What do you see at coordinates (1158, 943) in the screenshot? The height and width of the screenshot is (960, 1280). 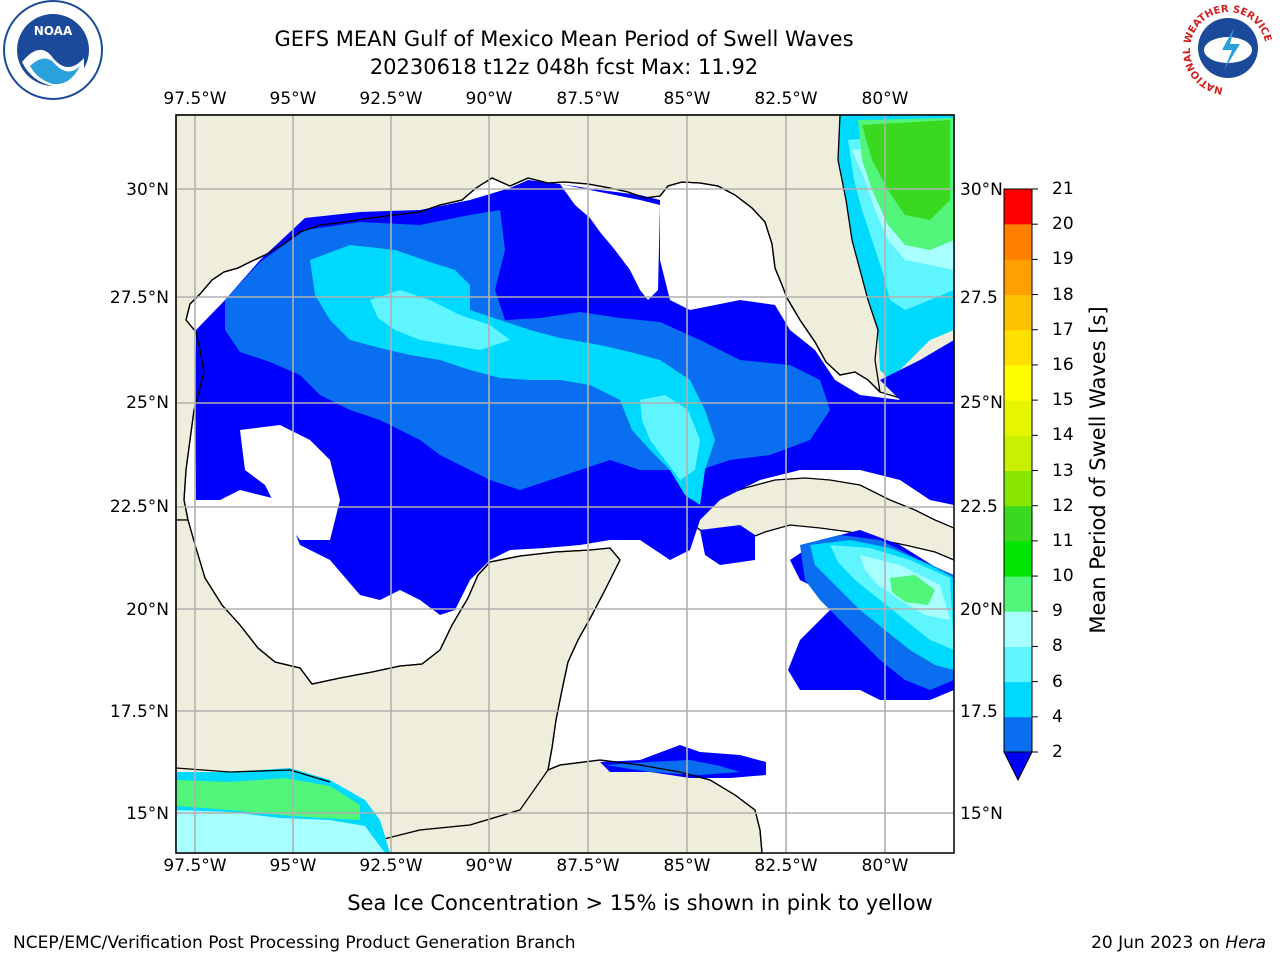 I see `footer-date-text: 20 Jun 2023 on` at bounding box center [1158, 943].